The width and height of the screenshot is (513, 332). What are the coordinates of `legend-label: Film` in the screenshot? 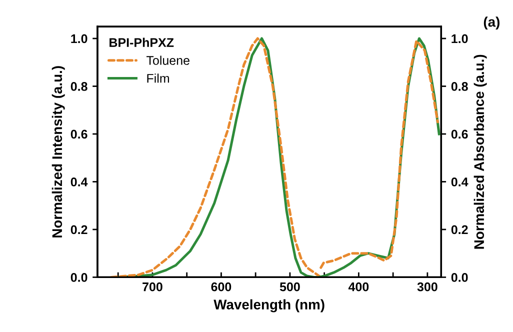 It's located at (158, 78).